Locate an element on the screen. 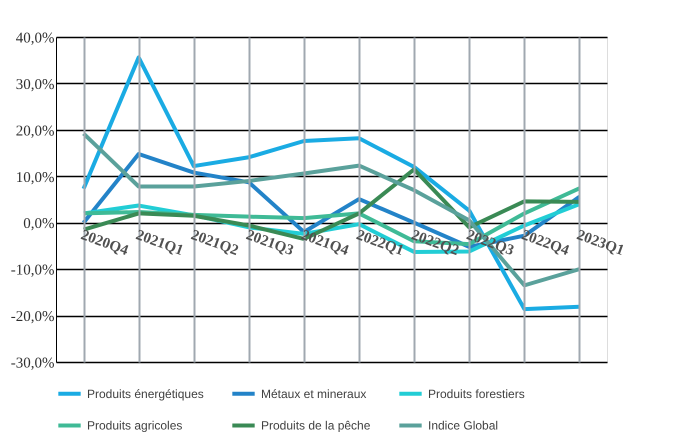 The width and height of the screenshot is (696, 444). legend-label: Produits énergétiques is located at coordinates (145, 393).